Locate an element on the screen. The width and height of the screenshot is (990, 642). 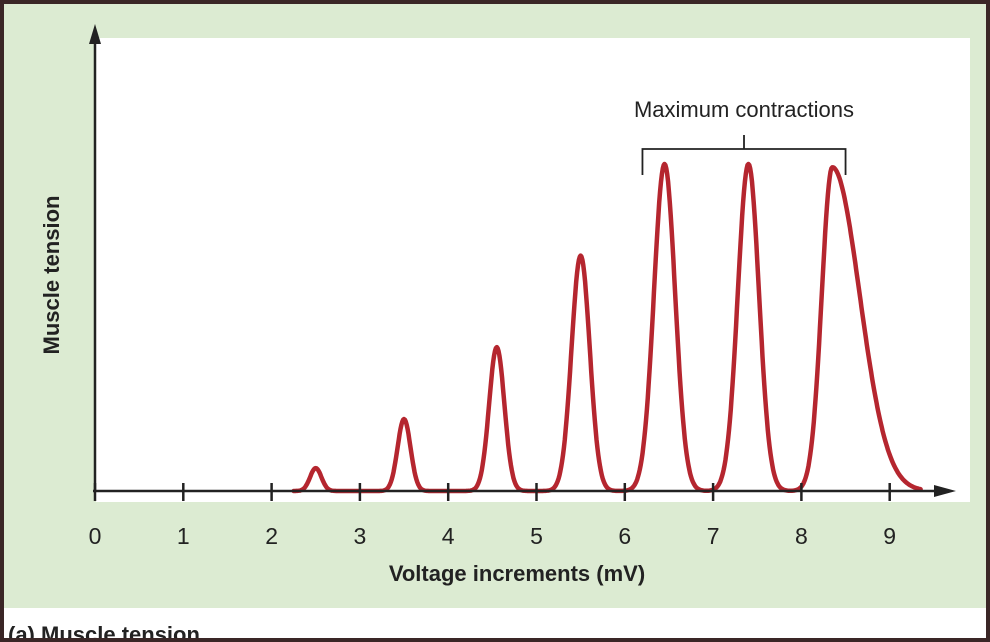
x-tick-label: 0 is located at coordinates (95, 536).